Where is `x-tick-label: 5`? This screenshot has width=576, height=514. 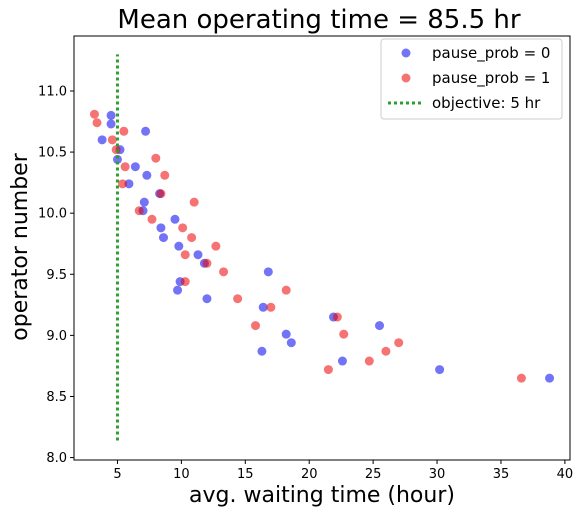
x-tick-label: 5 is located at coordinates (117, 474).